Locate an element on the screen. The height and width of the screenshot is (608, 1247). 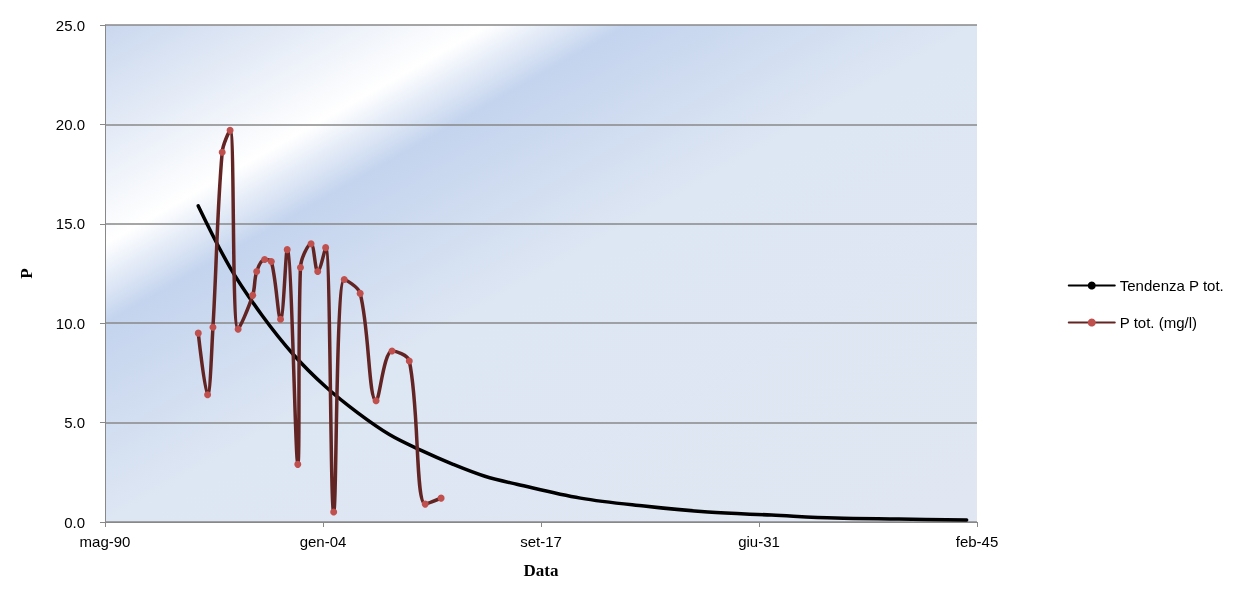
x-tick-label: mag-90 is located at coordinates (105, 541).